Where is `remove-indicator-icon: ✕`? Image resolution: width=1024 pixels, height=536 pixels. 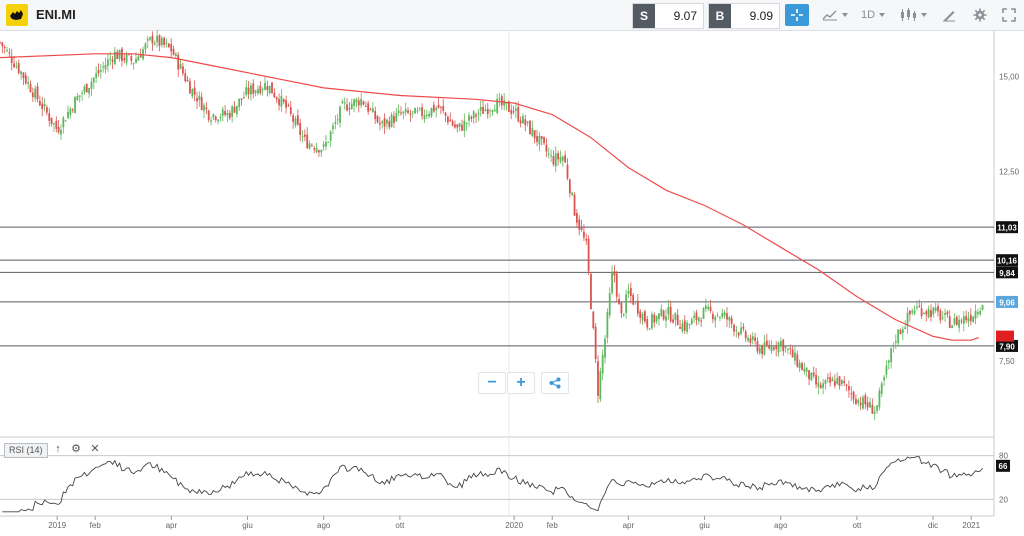
remove-indicator-icon: ✕ is located at coordinates (95, 449).